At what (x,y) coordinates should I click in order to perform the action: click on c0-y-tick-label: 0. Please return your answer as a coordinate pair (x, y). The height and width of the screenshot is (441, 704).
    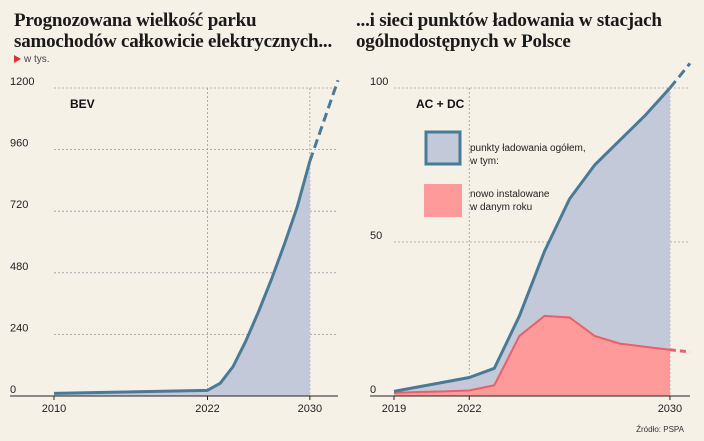
    Looking at the image, I should click on (13, 390).